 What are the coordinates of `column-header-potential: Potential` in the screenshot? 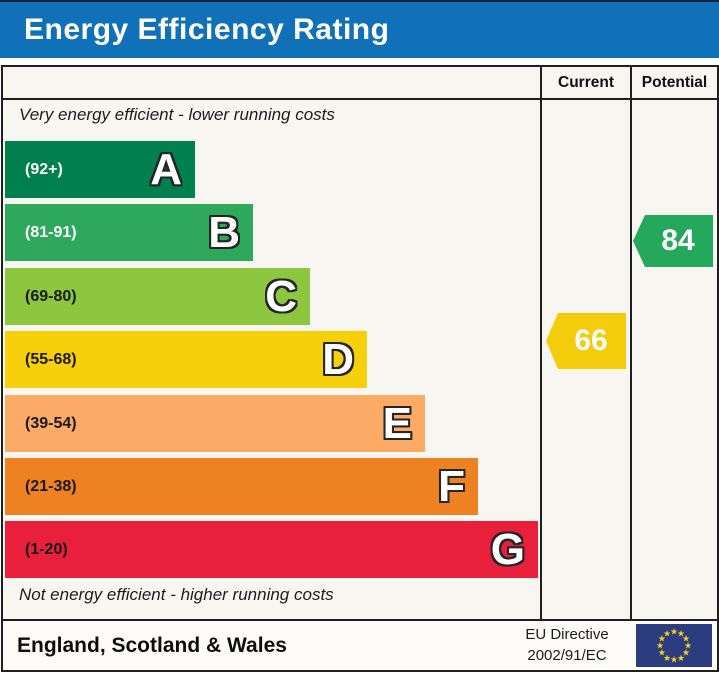 It's located at (674, 82).